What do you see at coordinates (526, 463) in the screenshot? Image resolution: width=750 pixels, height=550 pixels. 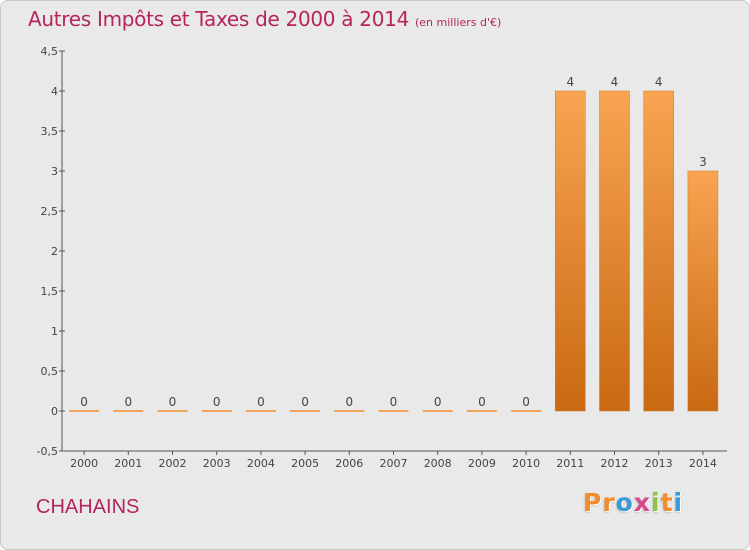 I see `x-tick-label: 2010` at bounding box center [526, 463].